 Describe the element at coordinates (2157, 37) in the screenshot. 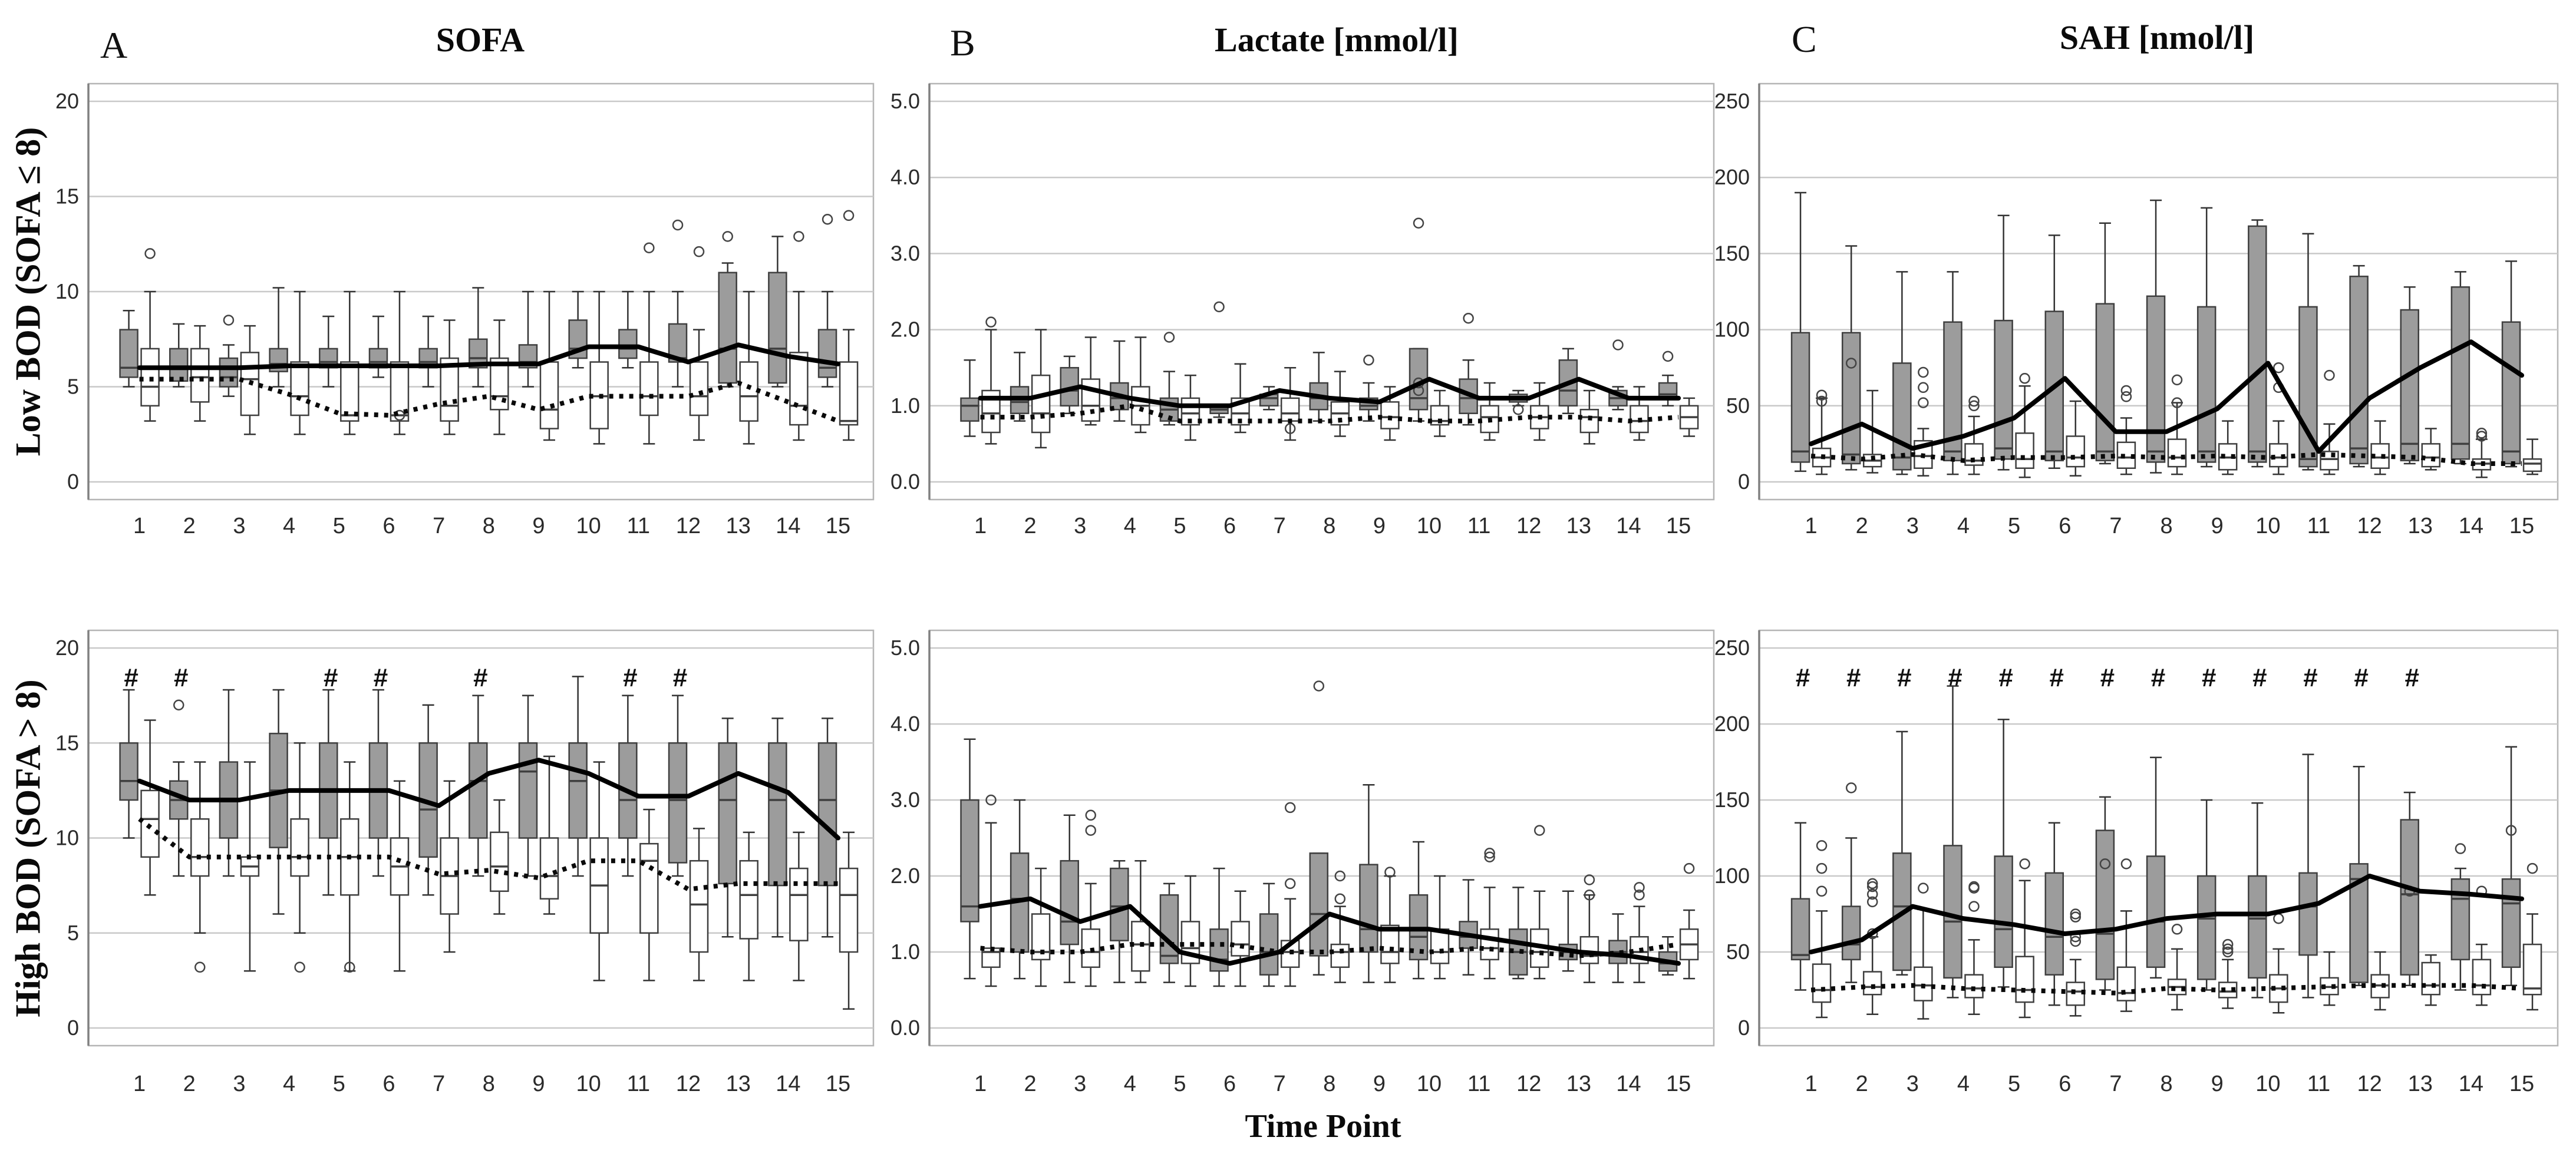

I see `column-title-sah: SAH [nmol/l]` at that location.